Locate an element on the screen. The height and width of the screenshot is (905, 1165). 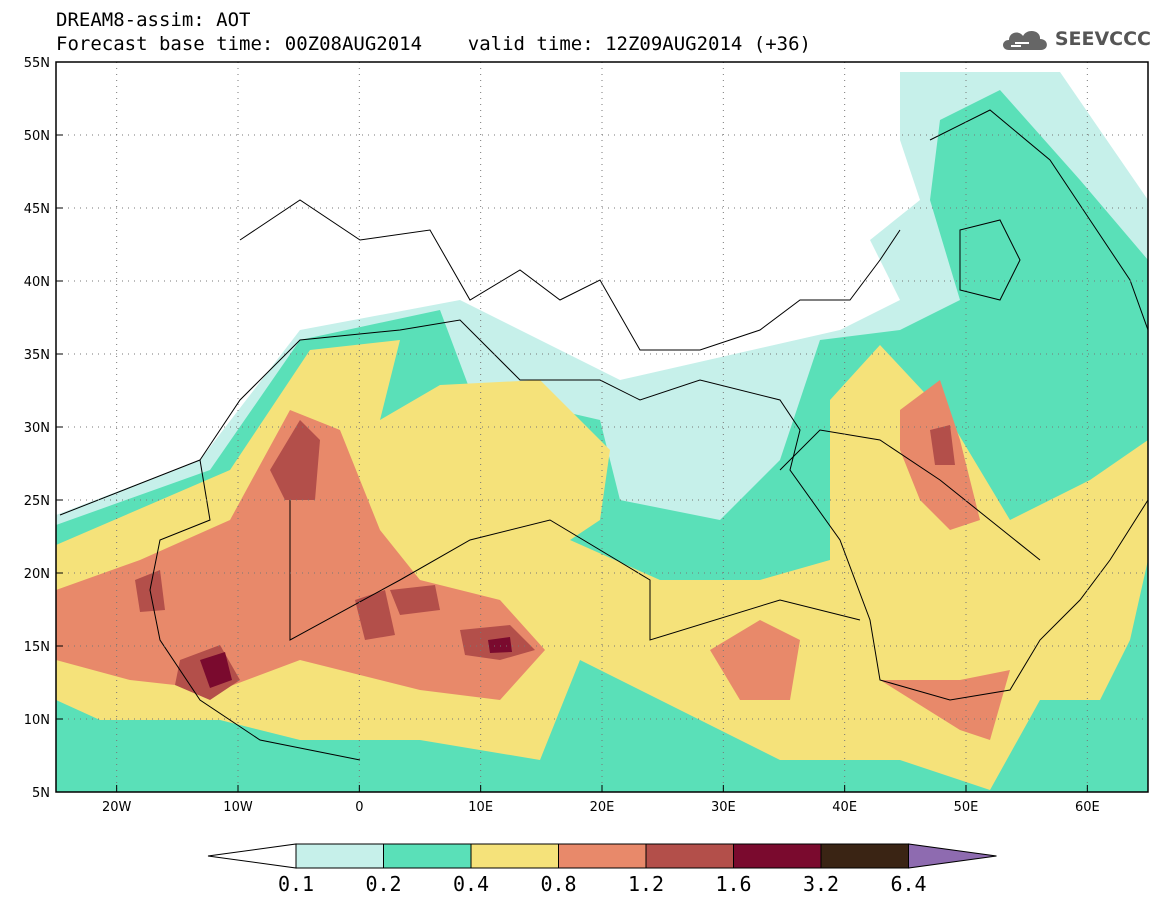
cloud-icon is located at coordinates (1024, 40).